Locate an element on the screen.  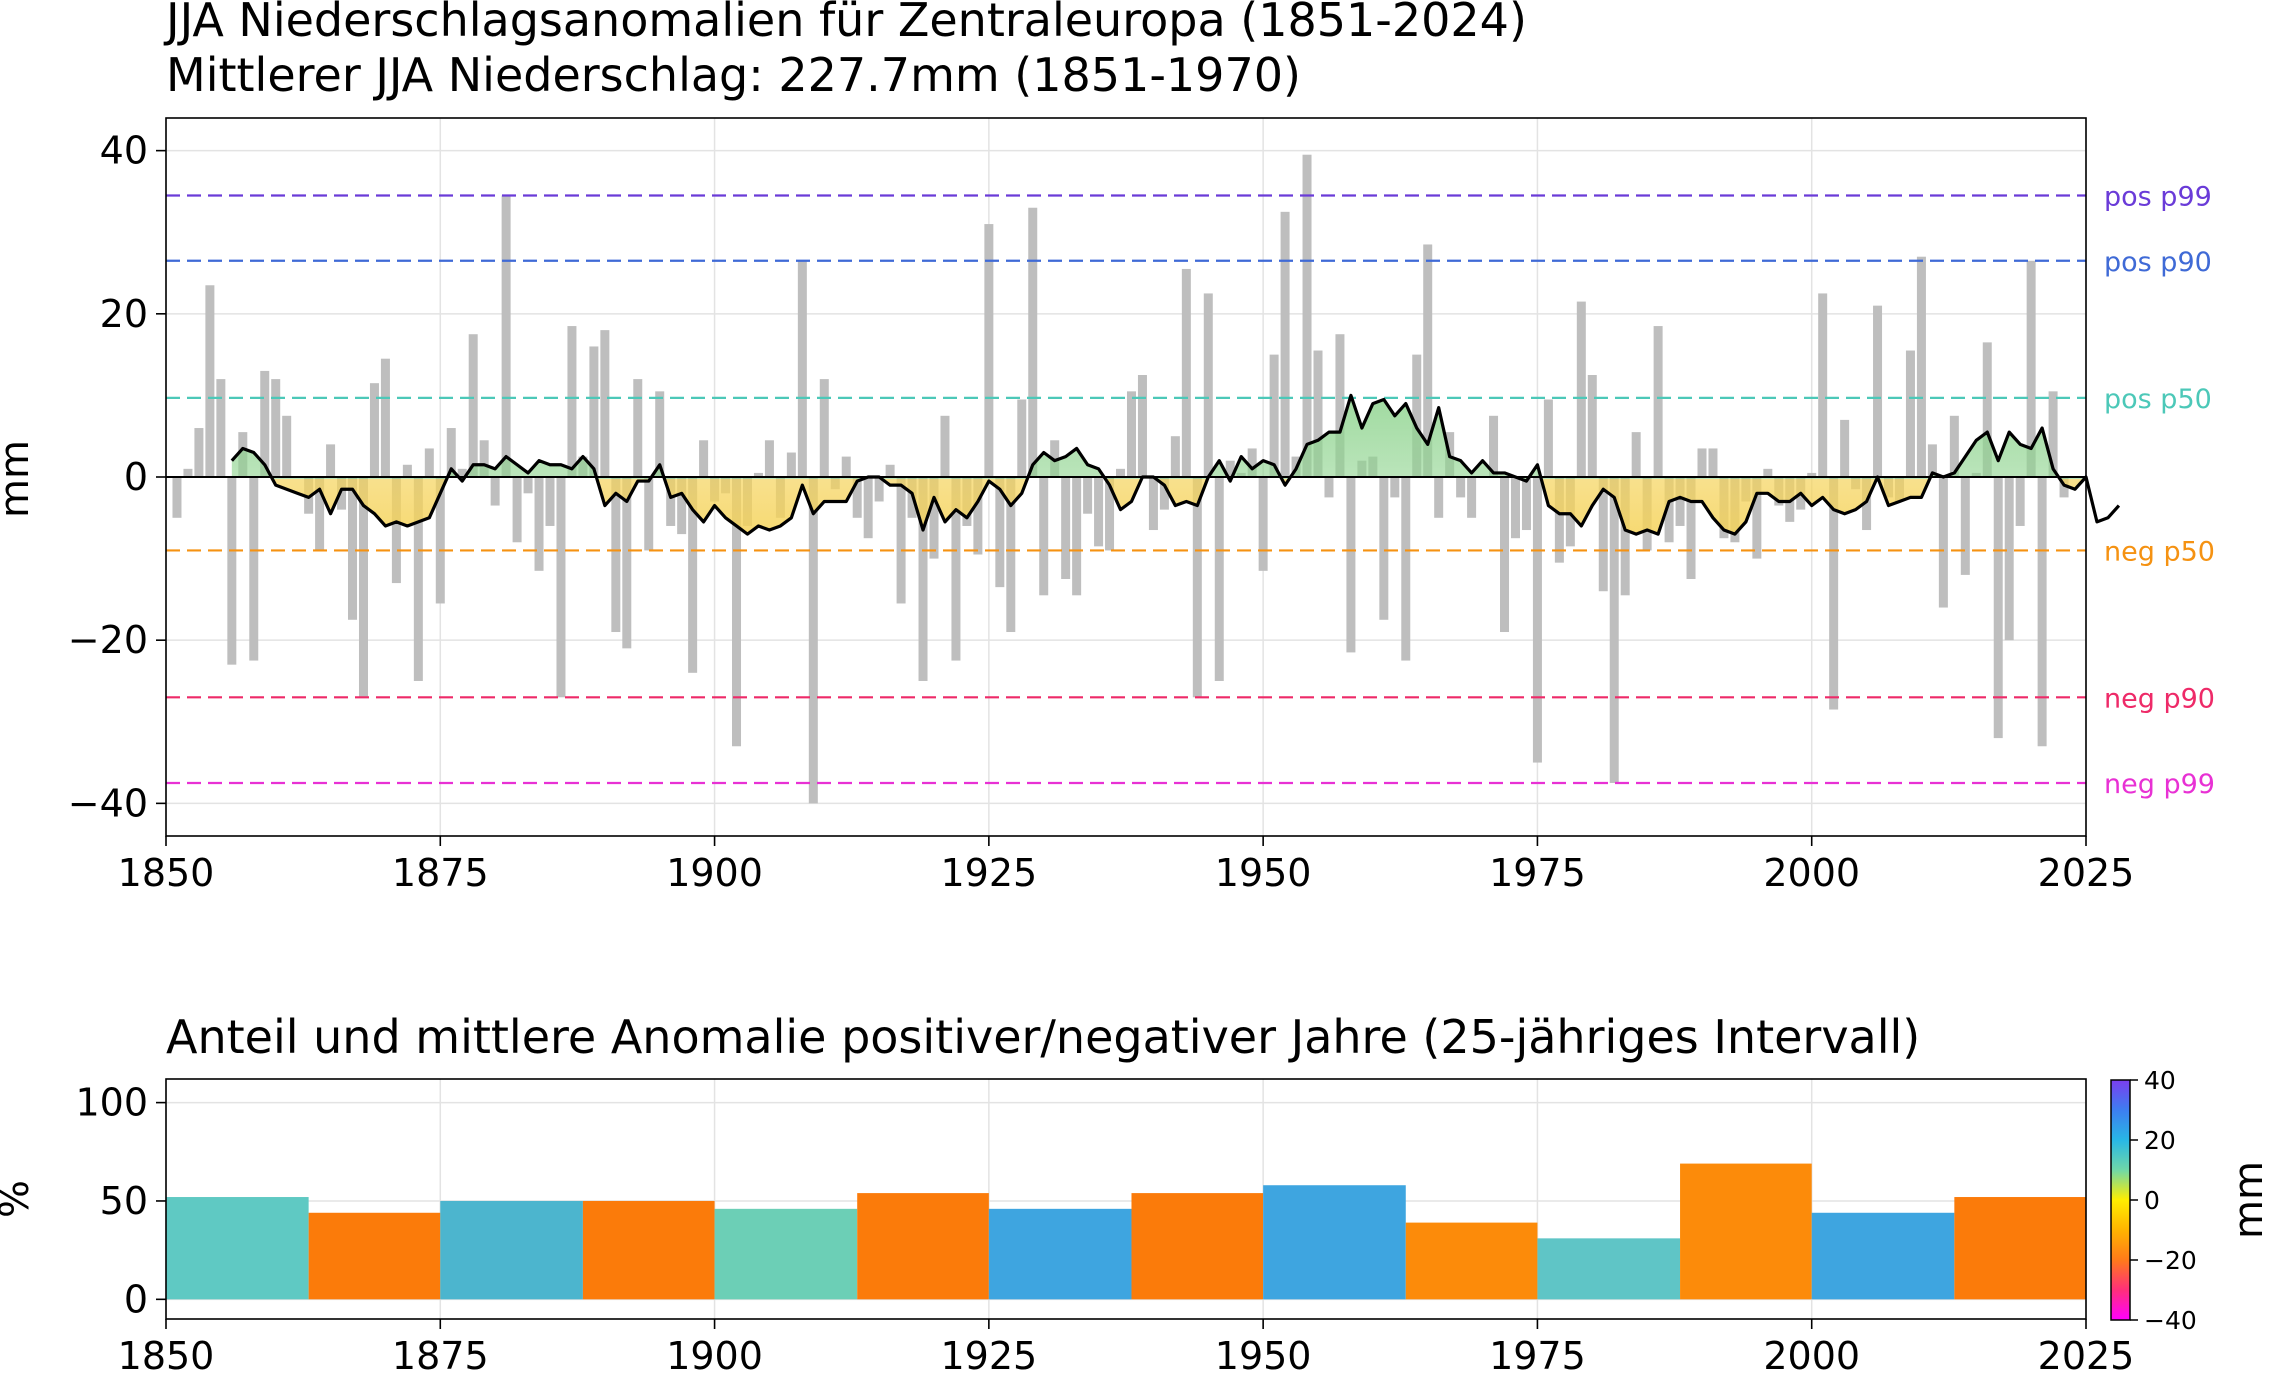
interval-bars is located at coordinates (1126, 1231).